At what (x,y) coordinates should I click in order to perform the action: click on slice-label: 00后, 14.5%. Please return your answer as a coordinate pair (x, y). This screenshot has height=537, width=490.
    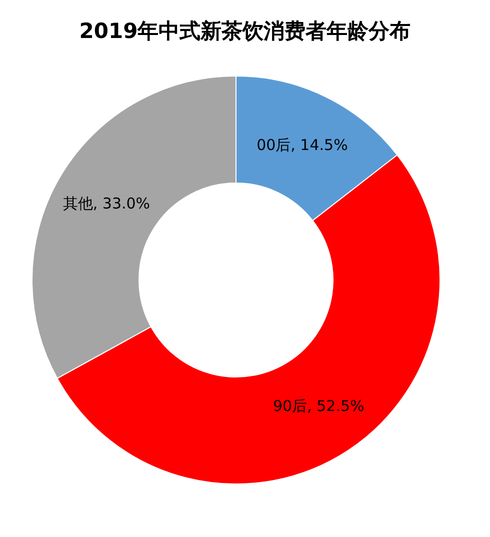
    Looking at the image, I should click on (302, 145).